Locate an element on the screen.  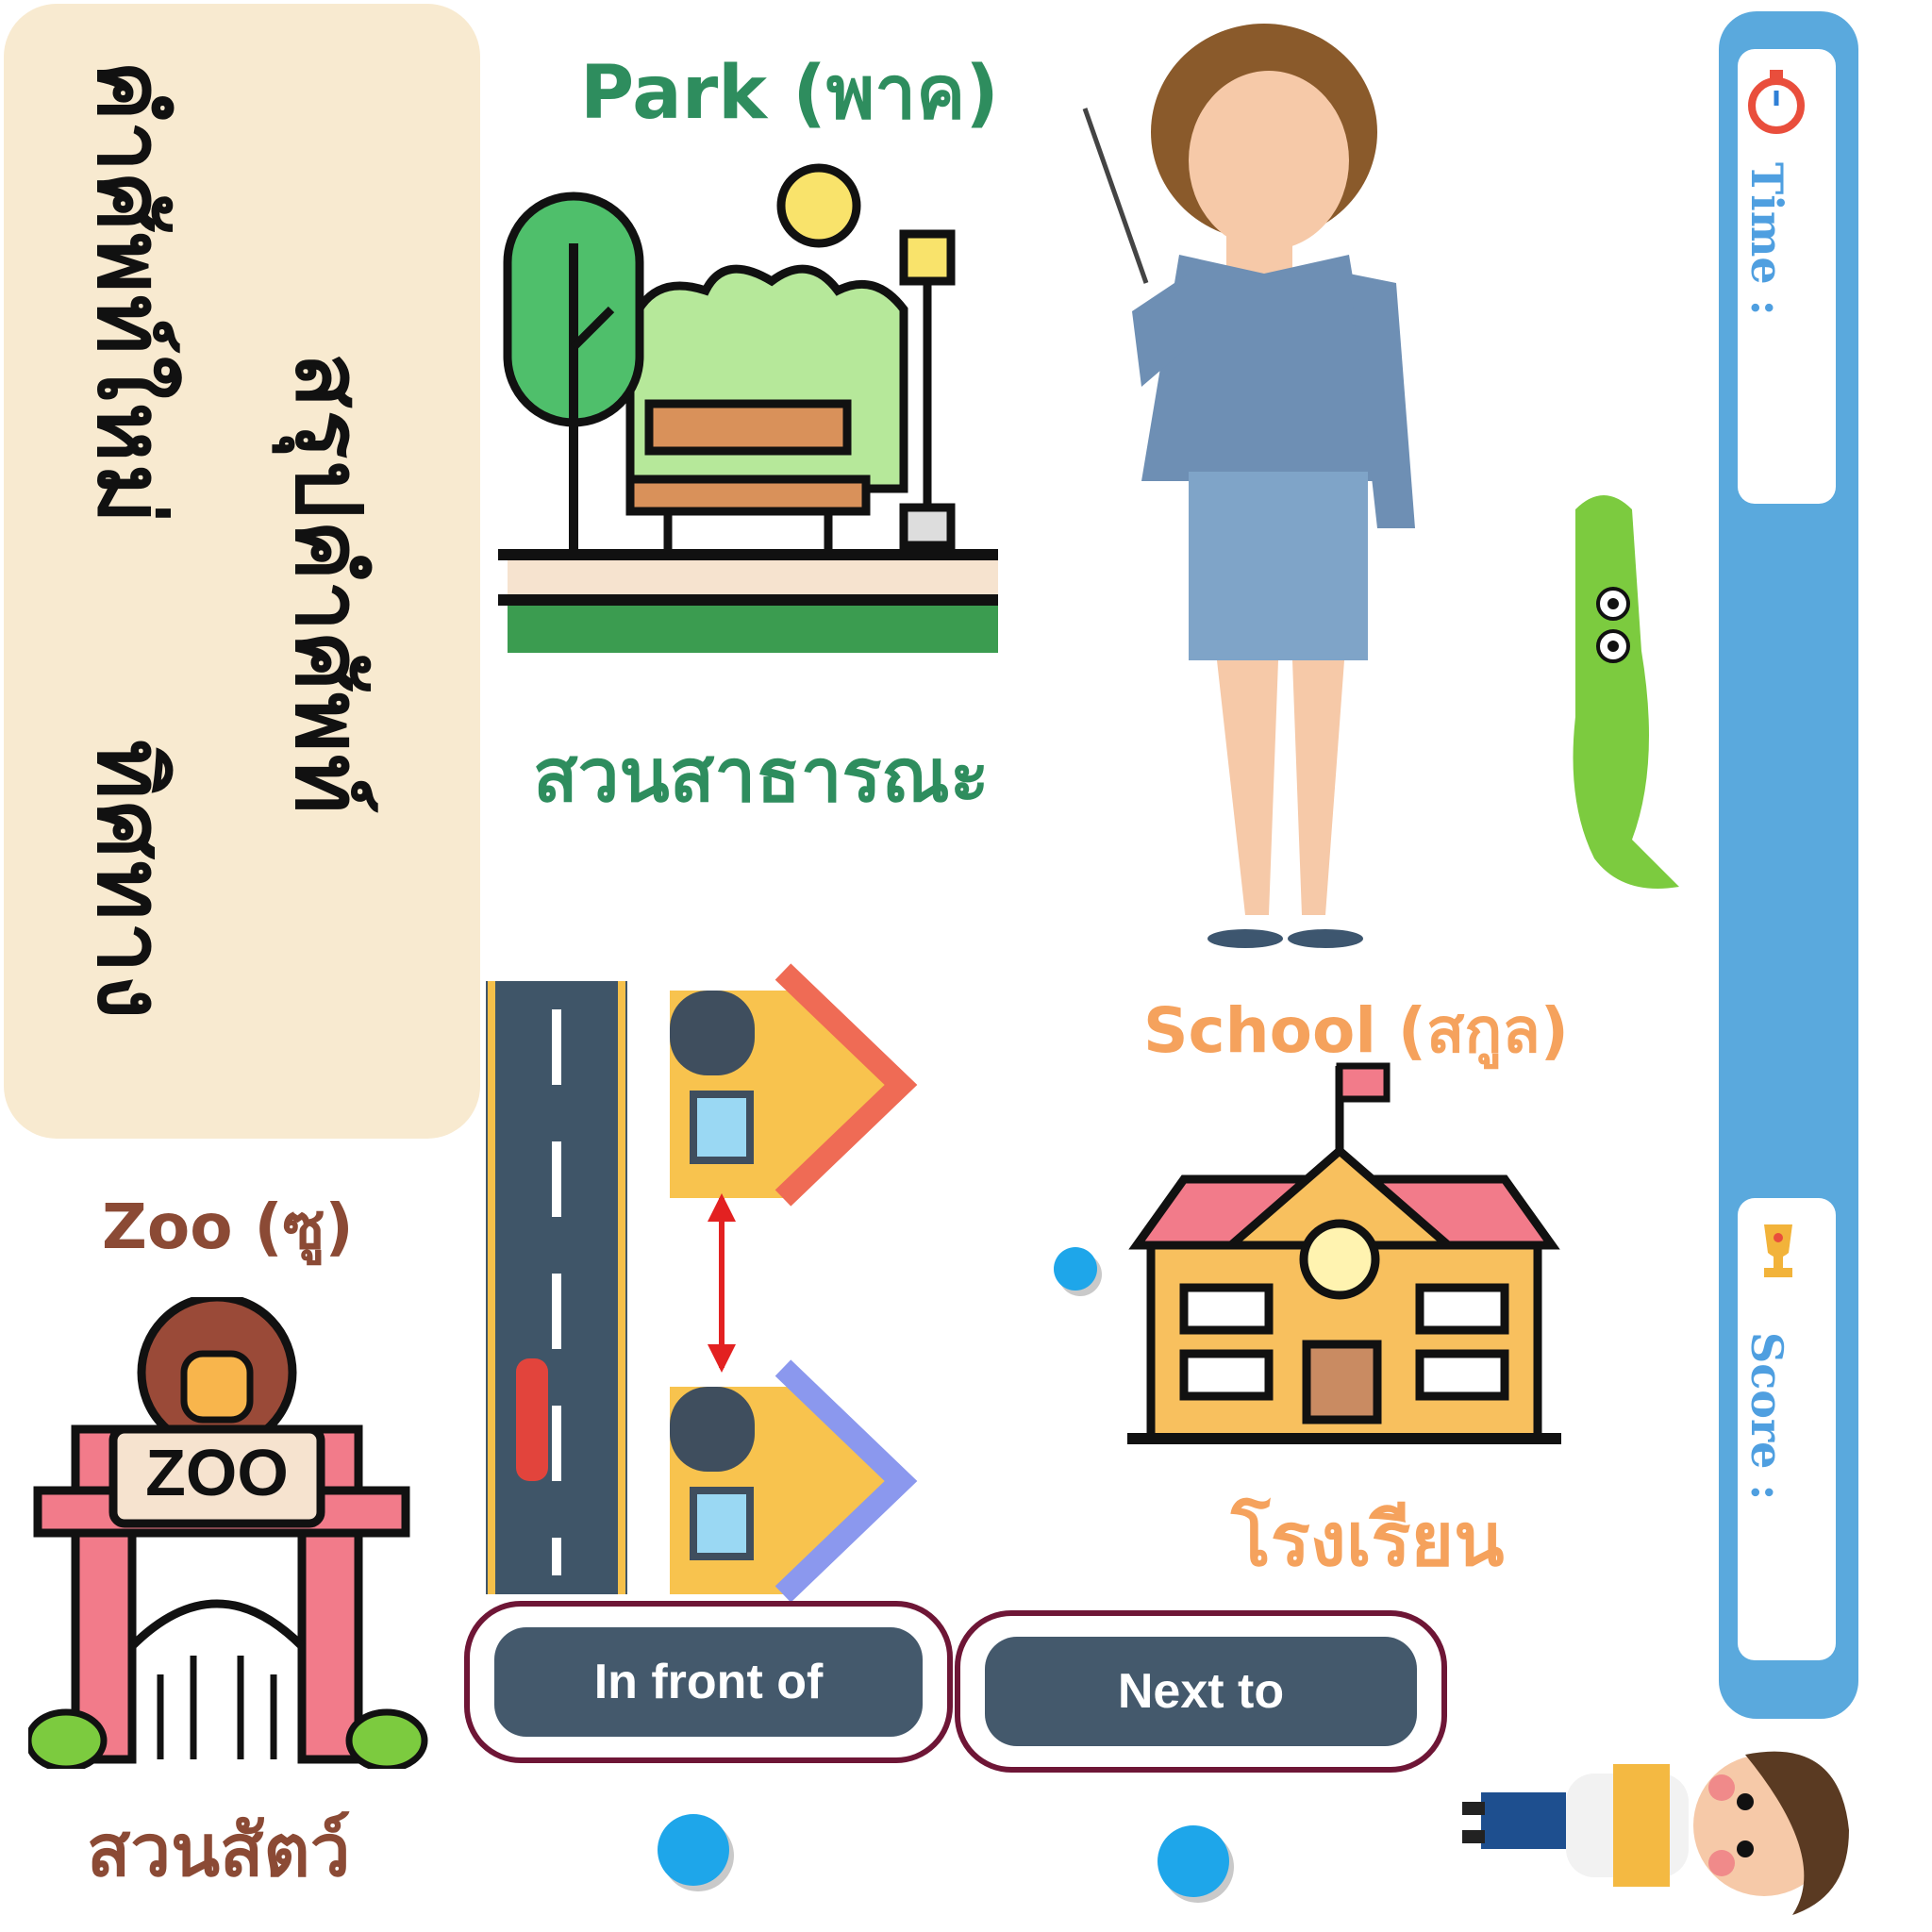
title-directions: ทิศทาง is located at coordinates (130, 881).